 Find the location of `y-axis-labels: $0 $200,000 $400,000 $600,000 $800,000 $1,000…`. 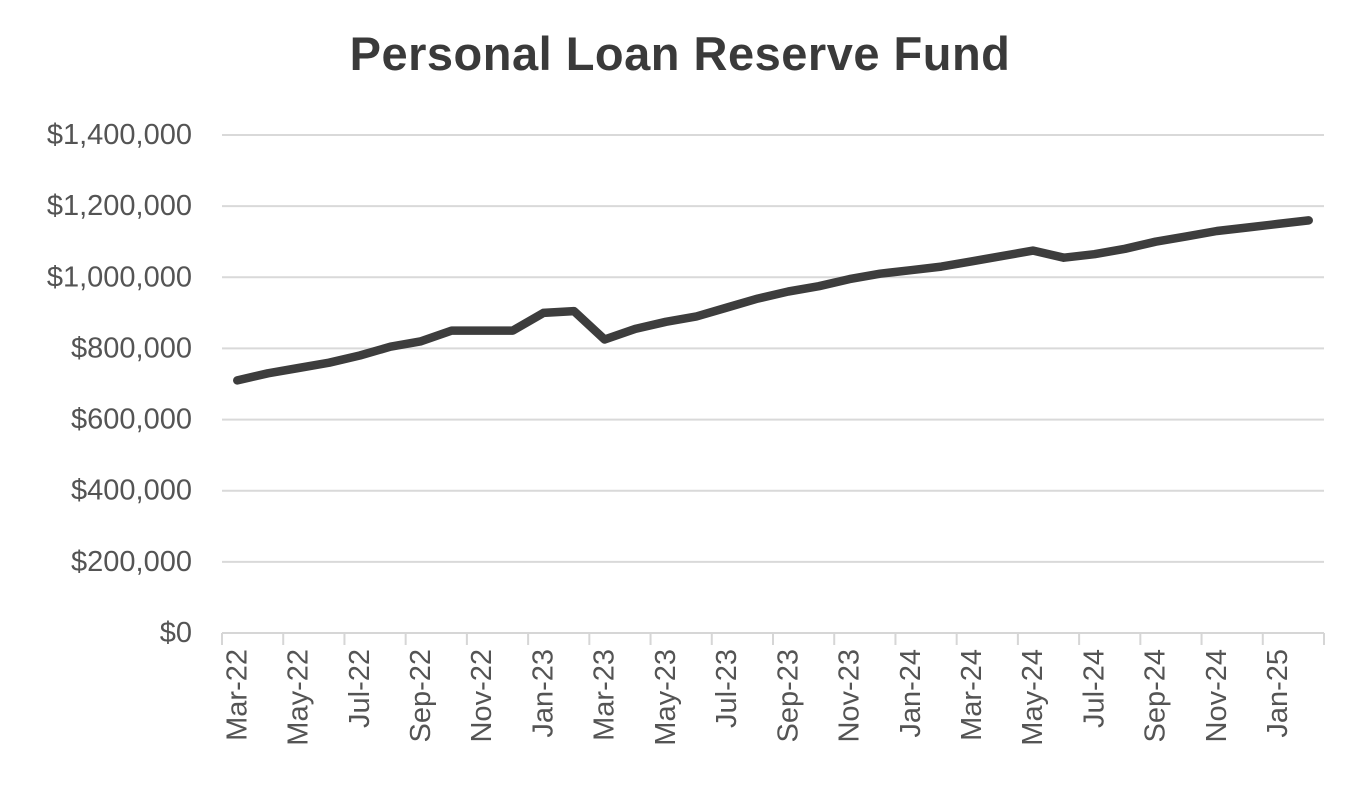

y-axis-labels: $0 $200,000 $400,000 $600,000 $800,000 $1,000… is located at coordinates (119, 384).